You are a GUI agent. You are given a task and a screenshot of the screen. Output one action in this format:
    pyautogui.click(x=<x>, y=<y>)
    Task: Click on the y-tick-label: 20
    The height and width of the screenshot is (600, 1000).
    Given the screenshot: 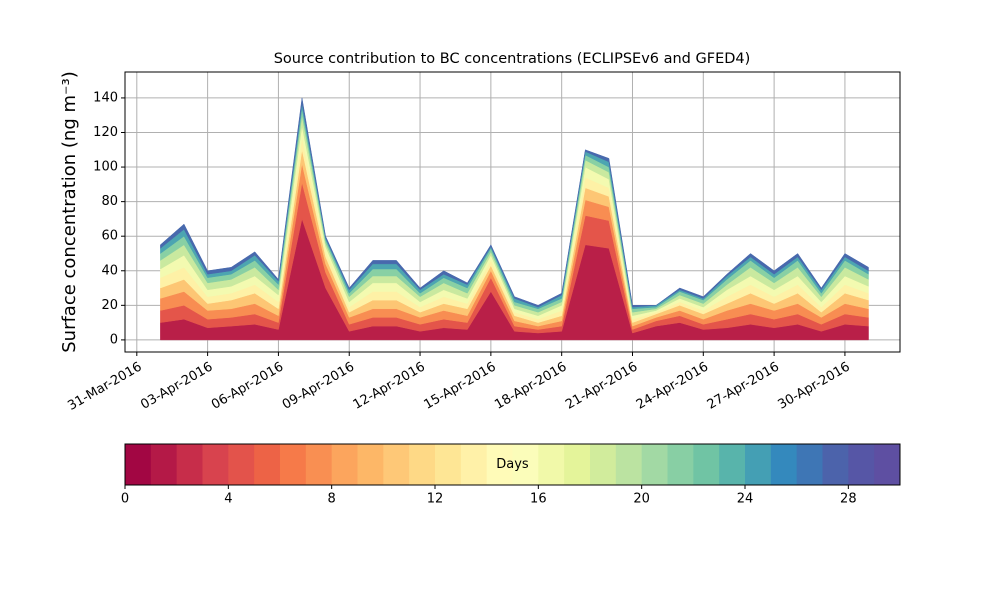 What is the action you would take?
    pyautogui.click(x=109, y=305)
    